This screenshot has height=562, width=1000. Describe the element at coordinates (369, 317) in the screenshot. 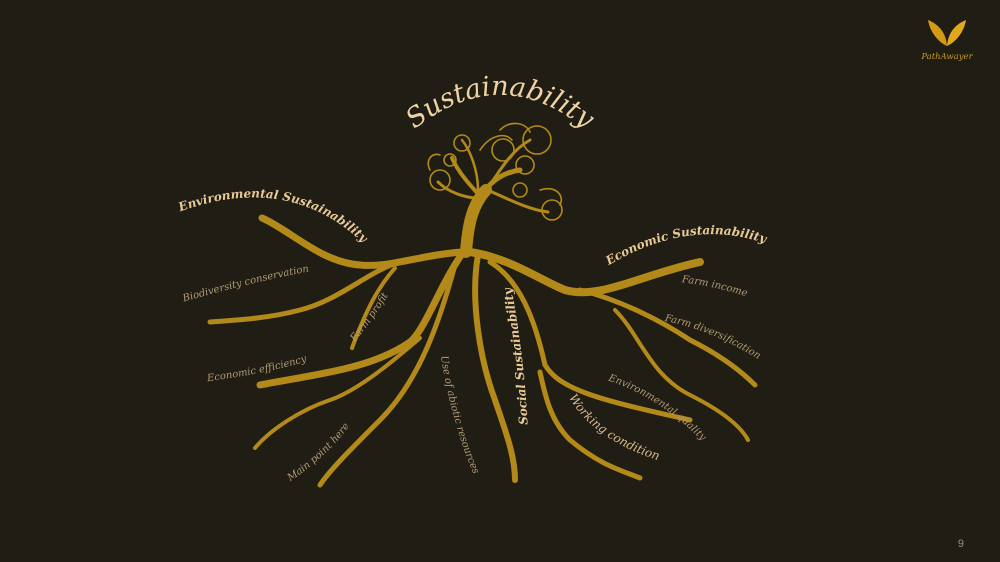

I see `farm-profit-label: Farm profit` at that location.